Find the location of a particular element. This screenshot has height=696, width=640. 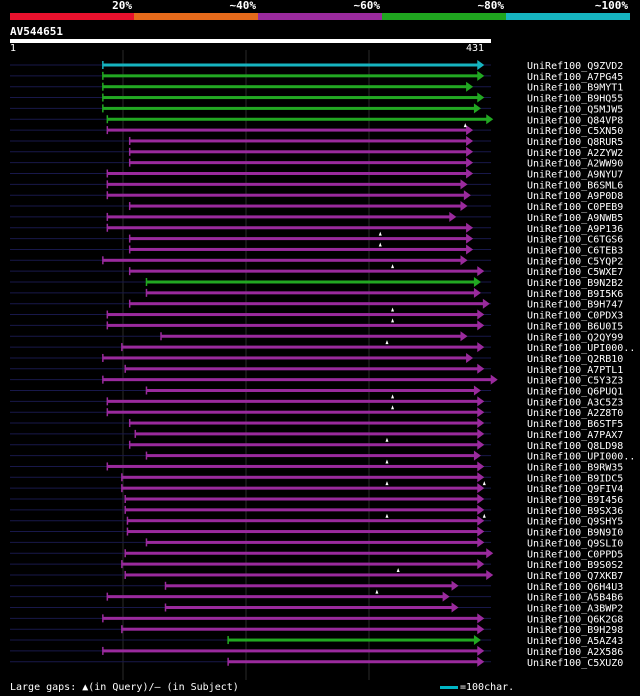

hit-label: UniRef100_A5AZ43 is located at coordinates (575, 641).